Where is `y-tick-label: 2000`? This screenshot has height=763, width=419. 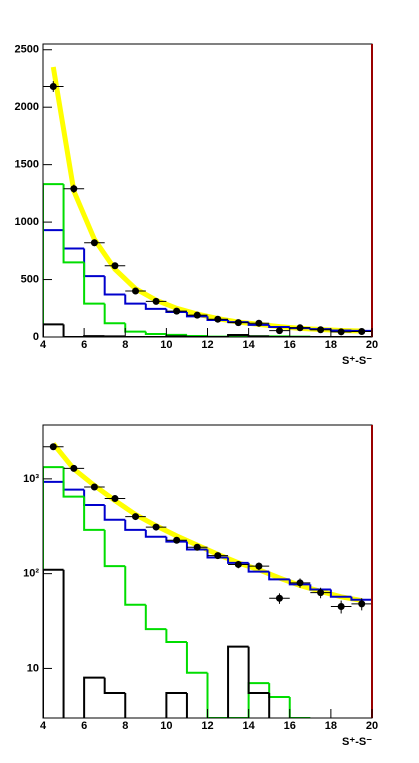
y-tick-label: 2000 is located at coordinates (27, 107).